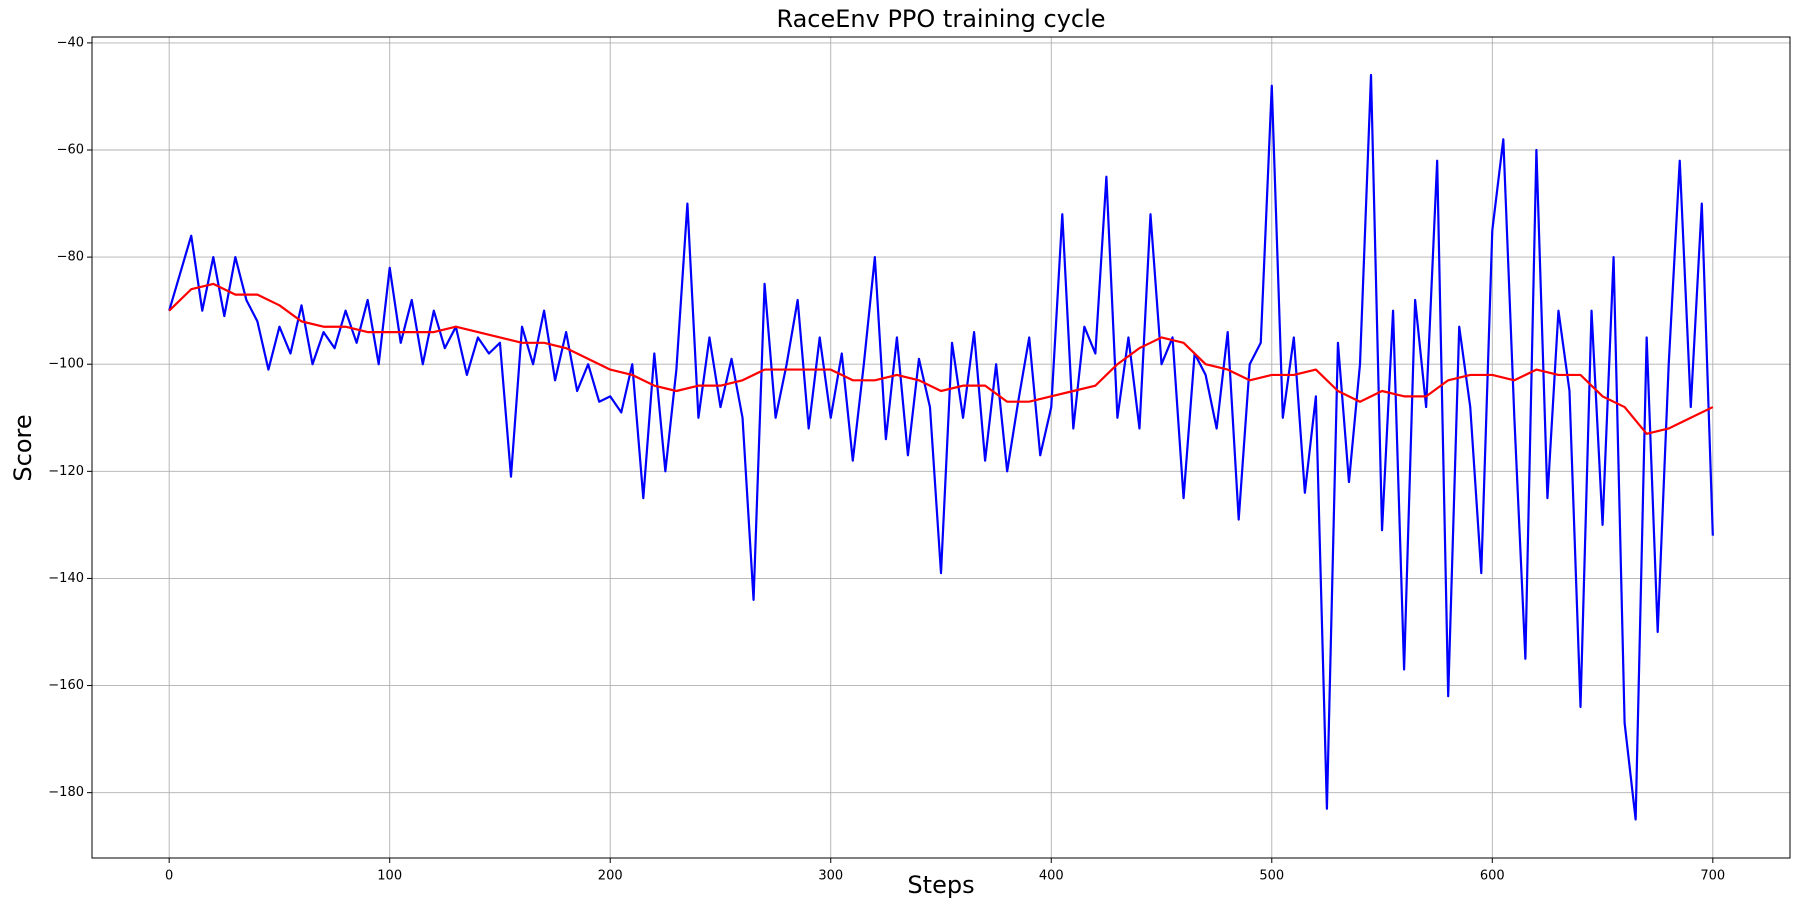 The height and width of the screenshot is (900, 1800). Describe the element at coordinates (1492, 876) in the screenshot. I see `x-tick-label: 600` at that location.